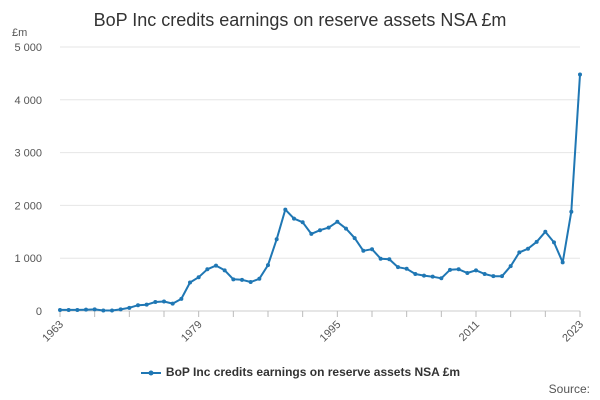 The width and height of the screenshot is (600, 400). What do you see at coordinates (39, 312) in the screenshot?
I see `y-tick-label: 0` at bounding box center [39, 312].